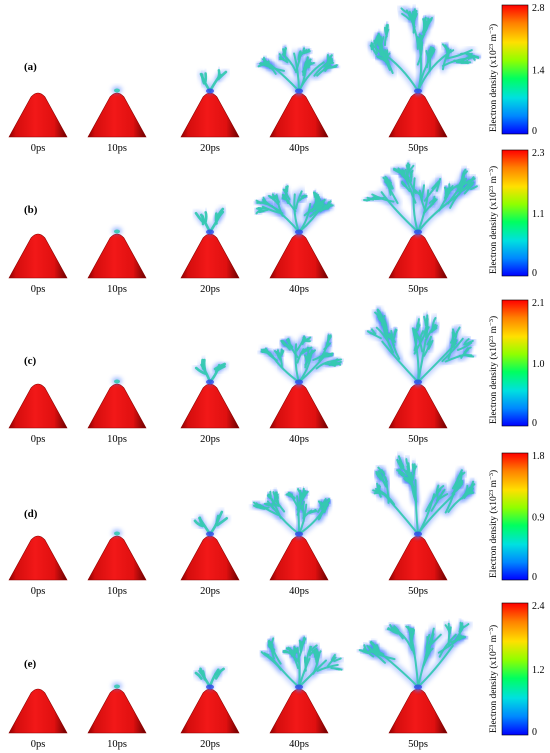  What do you see at coordinates (516, 213) in the screenshot?
I see `colorbar-b: 2.3 1.1 0 Electron density (x1023 m−3)` at bounding box center [516, 213].